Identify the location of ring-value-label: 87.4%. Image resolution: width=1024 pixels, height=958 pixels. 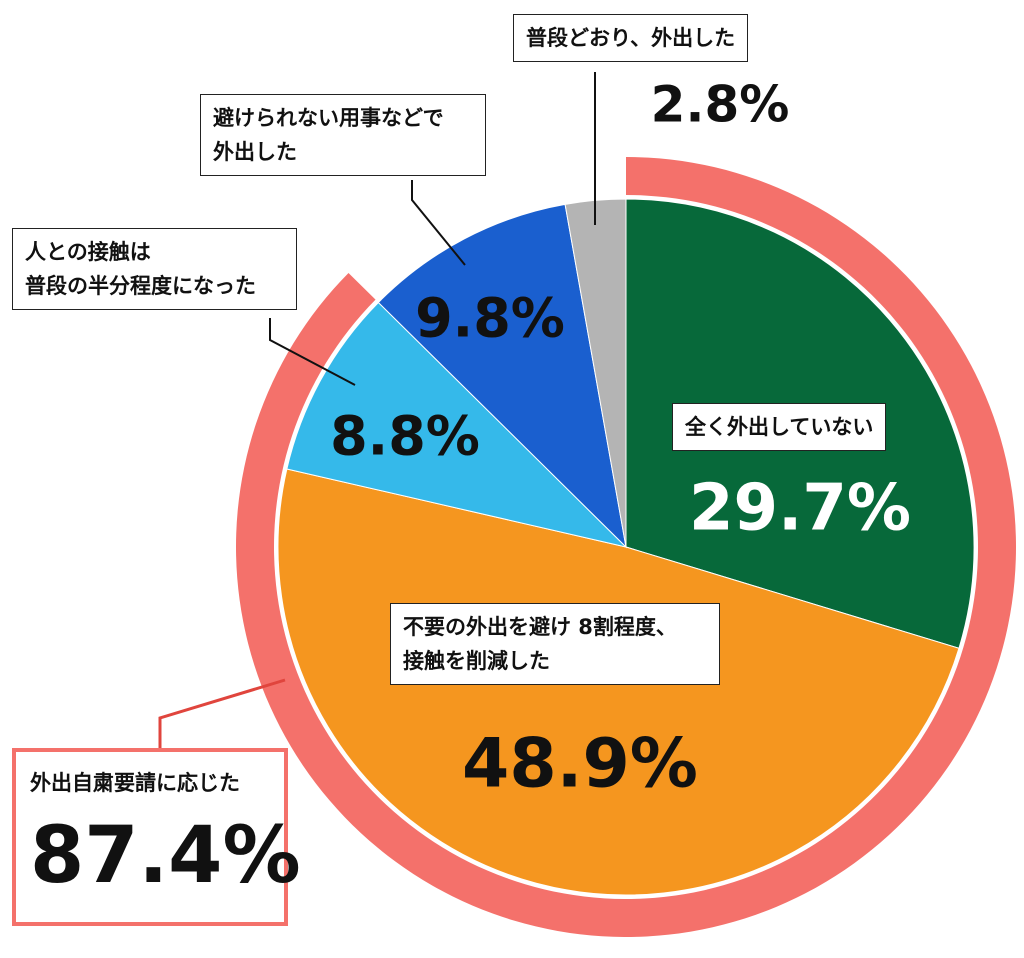
(165, 856).